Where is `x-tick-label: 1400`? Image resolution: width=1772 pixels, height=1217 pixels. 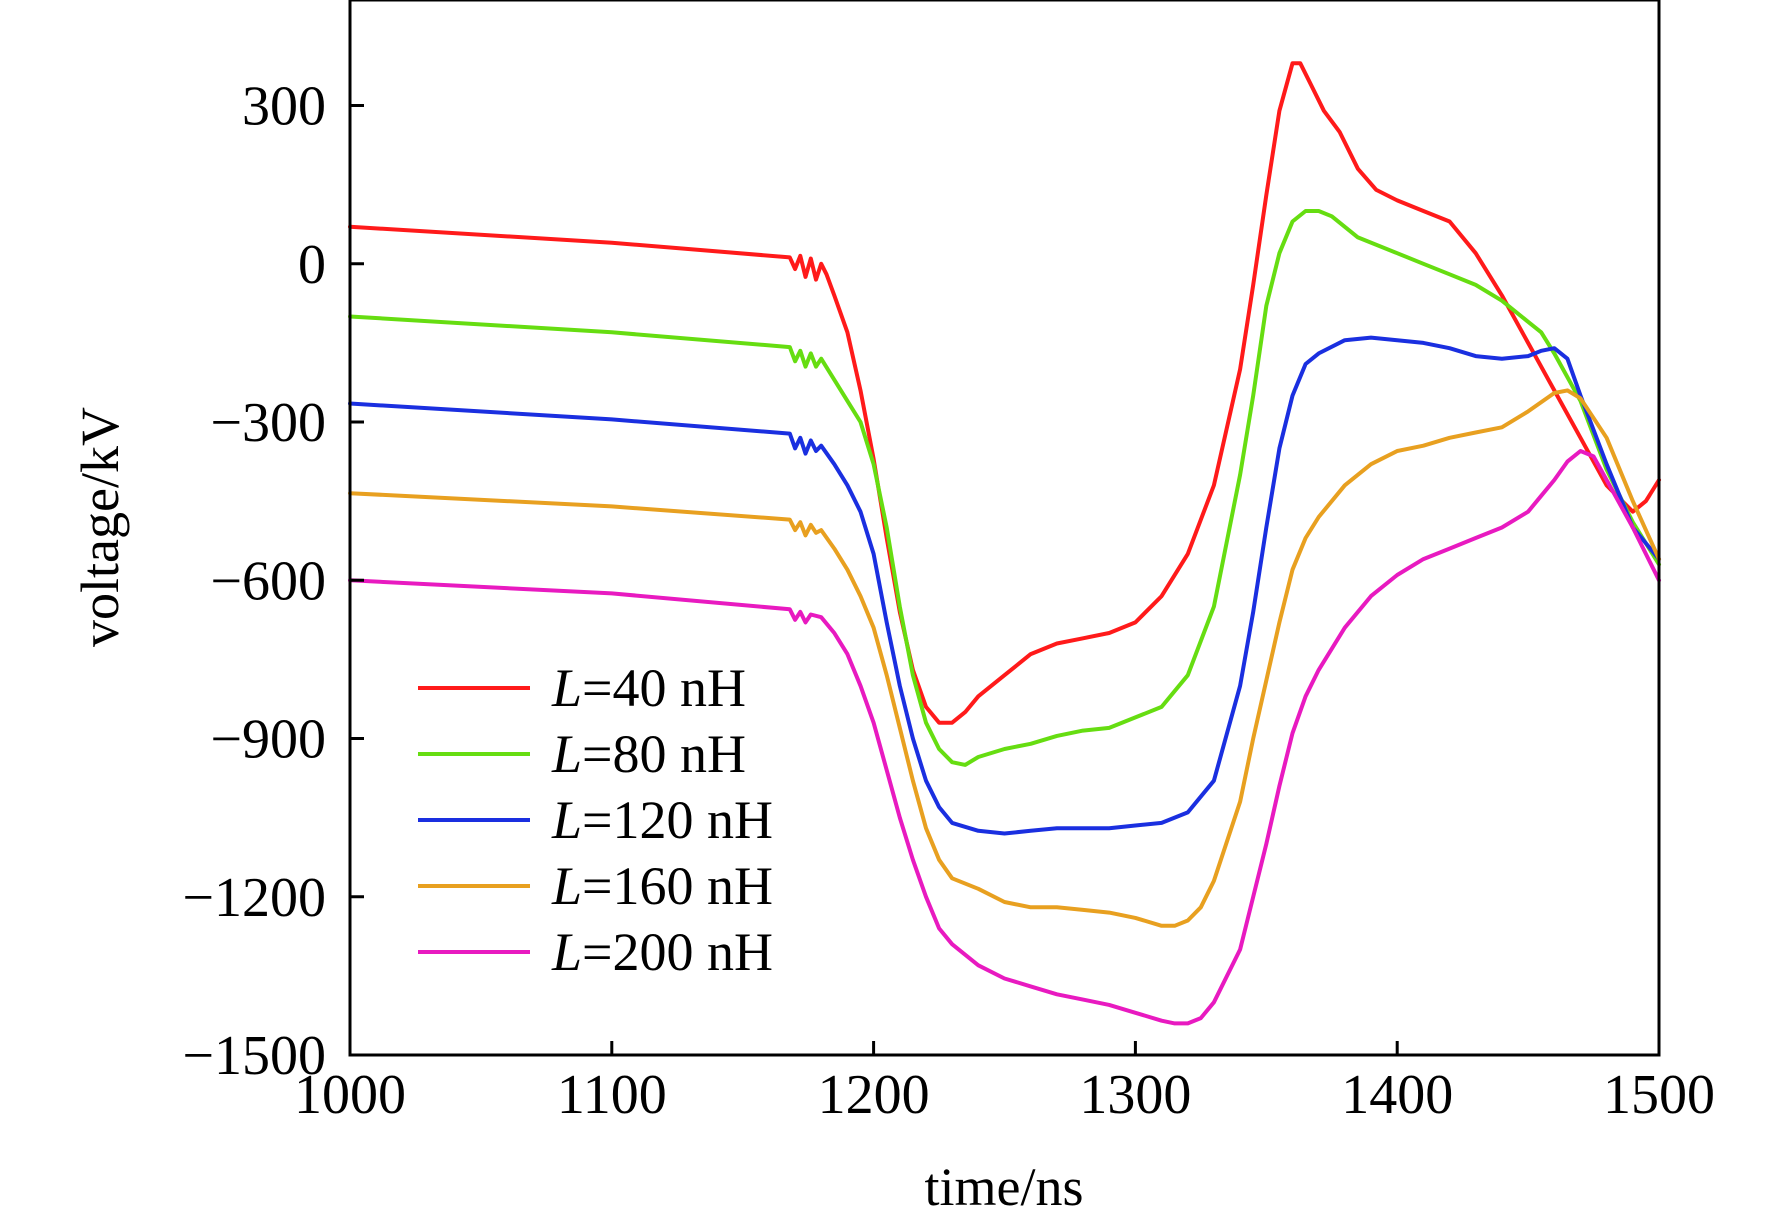
x-tick-label: 1400 is located at coordinates (1397, 1095).